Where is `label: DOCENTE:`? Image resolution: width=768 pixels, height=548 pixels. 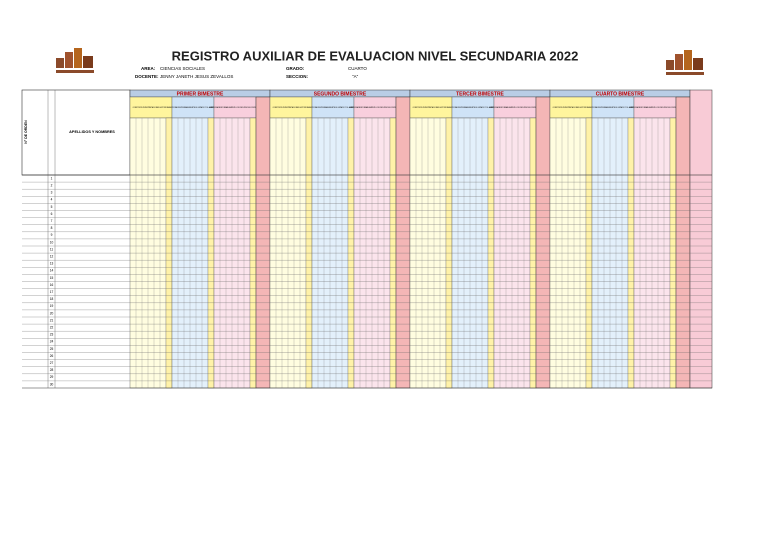
label: DOCENTE: is located at coordinates (147, 76).